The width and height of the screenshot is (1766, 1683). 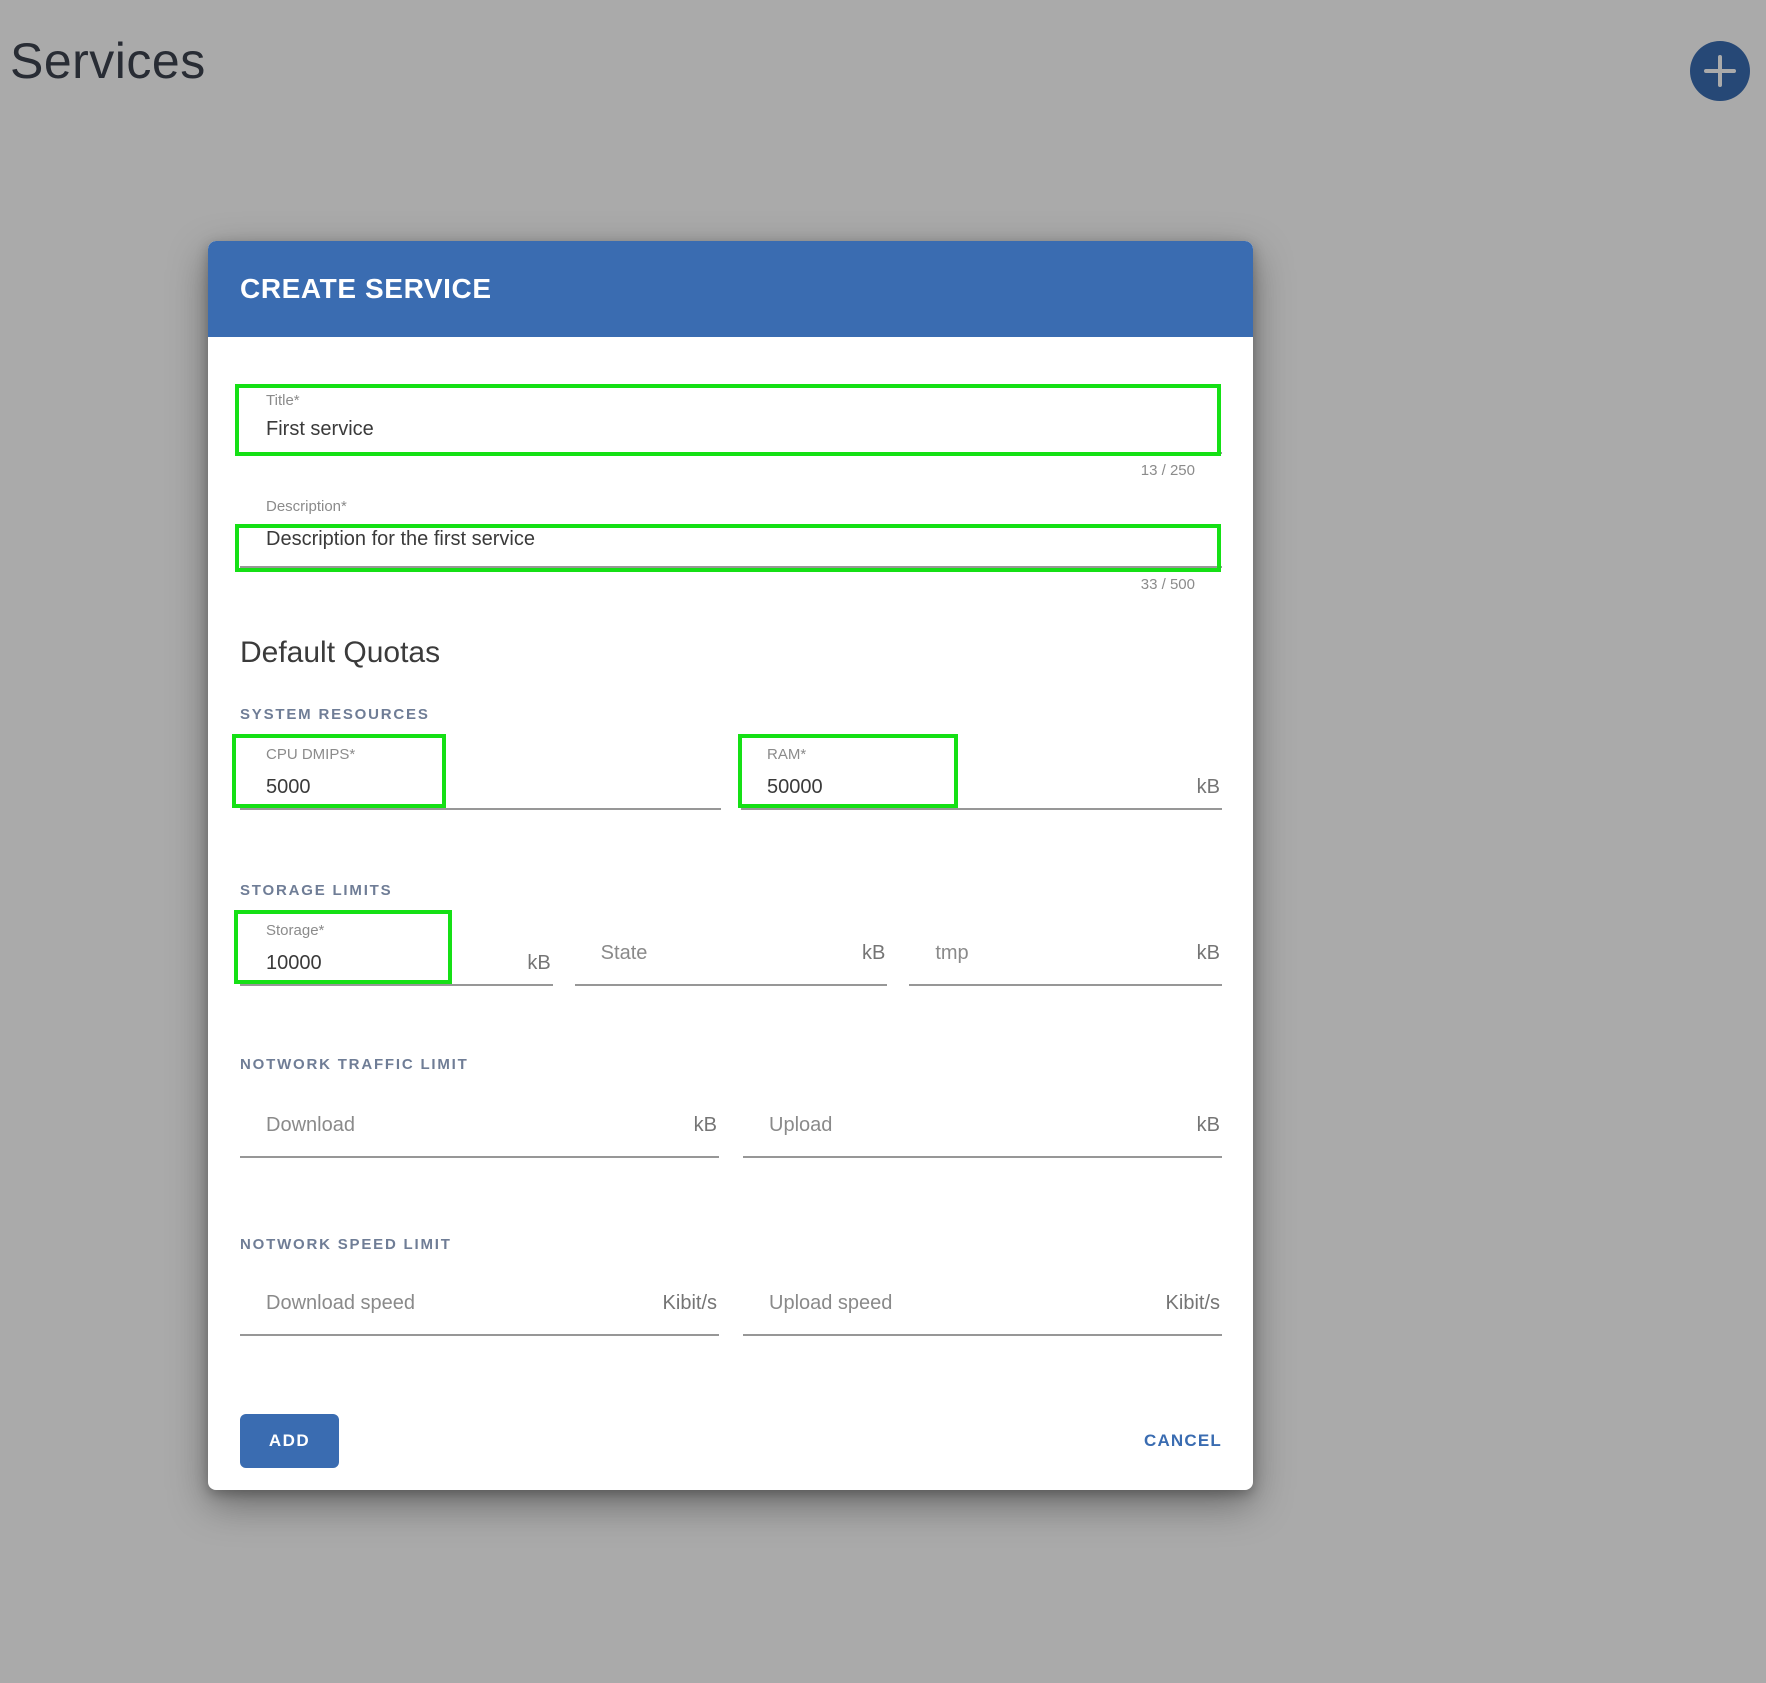 I want to click on description-label: Description*, so click(x=306, y=506).